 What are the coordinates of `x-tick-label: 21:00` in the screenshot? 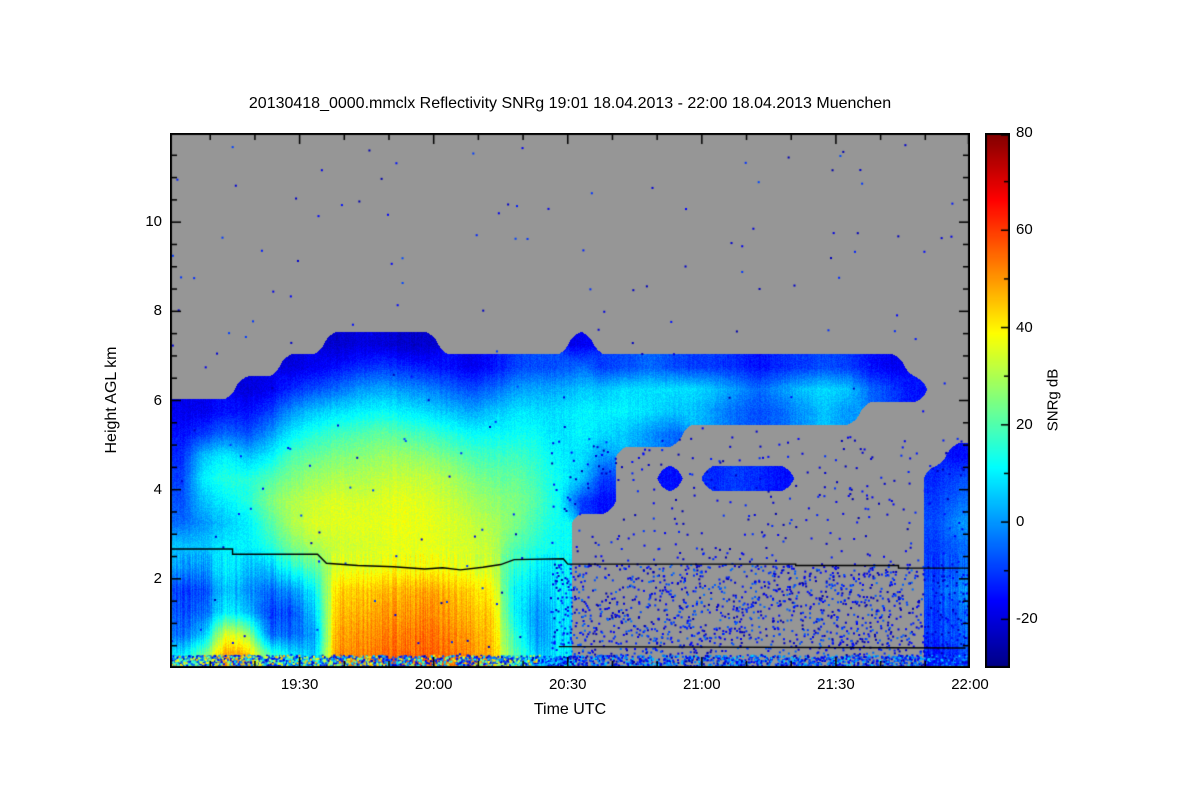 It's located at (702, 684).